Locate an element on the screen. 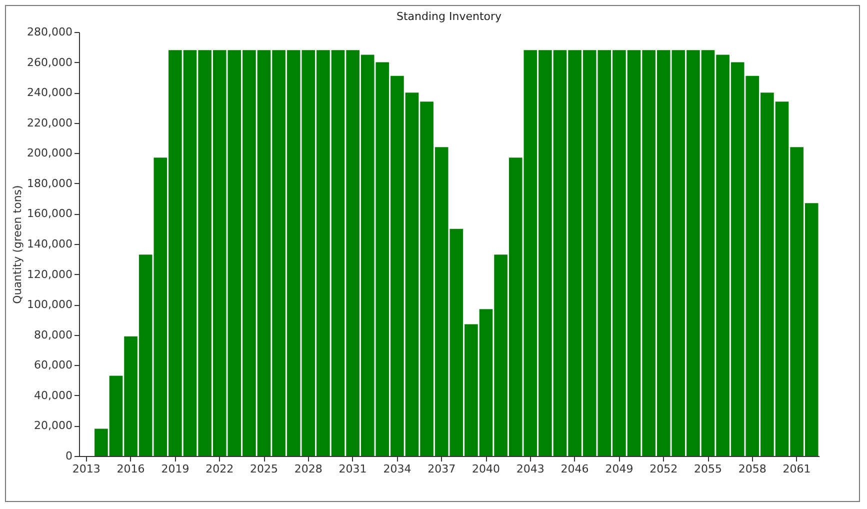  y-axis-title: Quantity (green tons) is located at coordinates (17, 244).